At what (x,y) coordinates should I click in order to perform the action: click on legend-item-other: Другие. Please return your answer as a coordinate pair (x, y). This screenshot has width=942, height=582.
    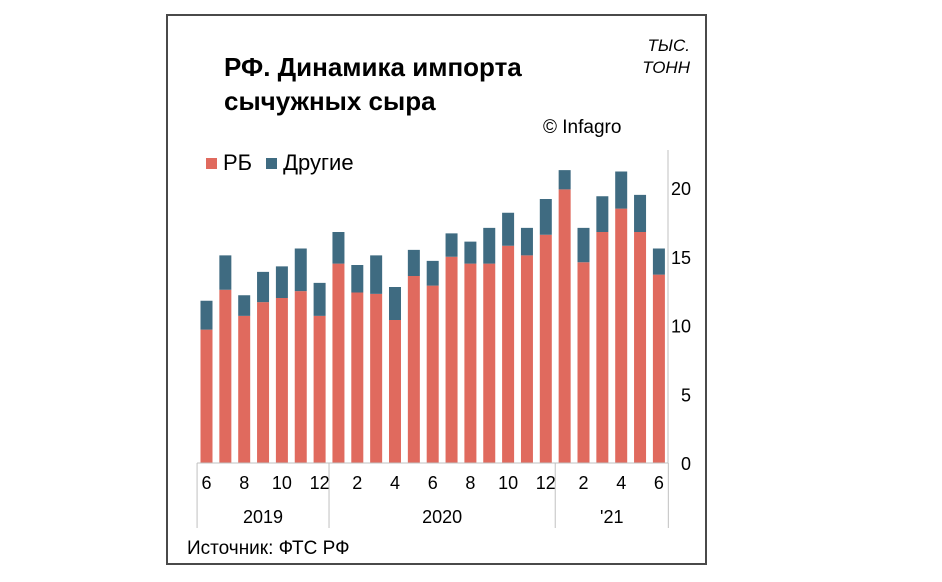
    Looking at the image, I should click on (310, 163).